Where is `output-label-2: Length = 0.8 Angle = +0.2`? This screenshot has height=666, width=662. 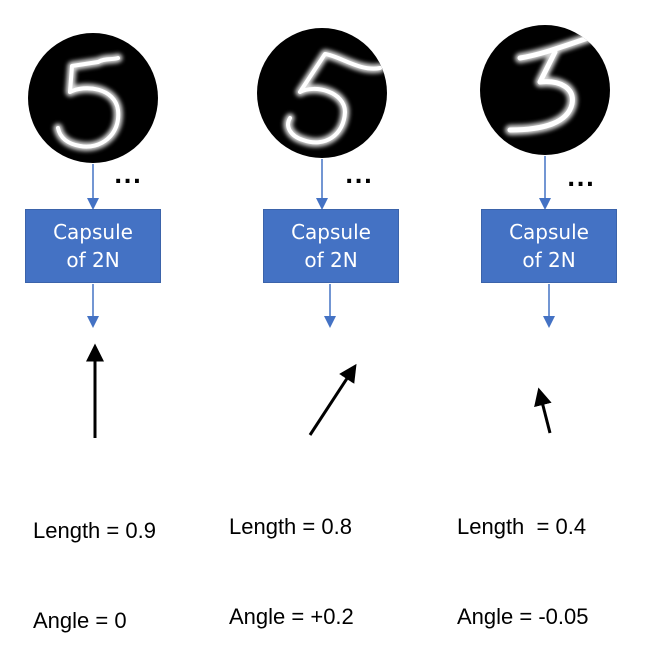 output-label-2: Length = 0.8 Angle = +0.2 is located at coordinates (291, 557).